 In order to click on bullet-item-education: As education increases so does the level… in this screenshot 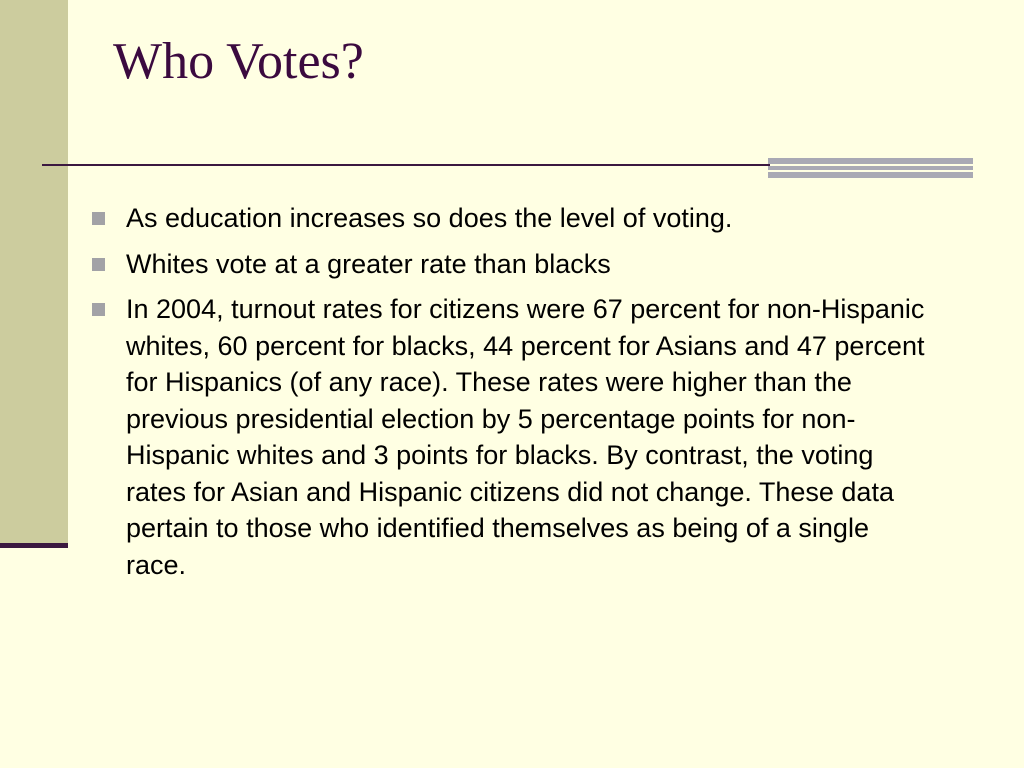, I will do `click(510, 218)`.